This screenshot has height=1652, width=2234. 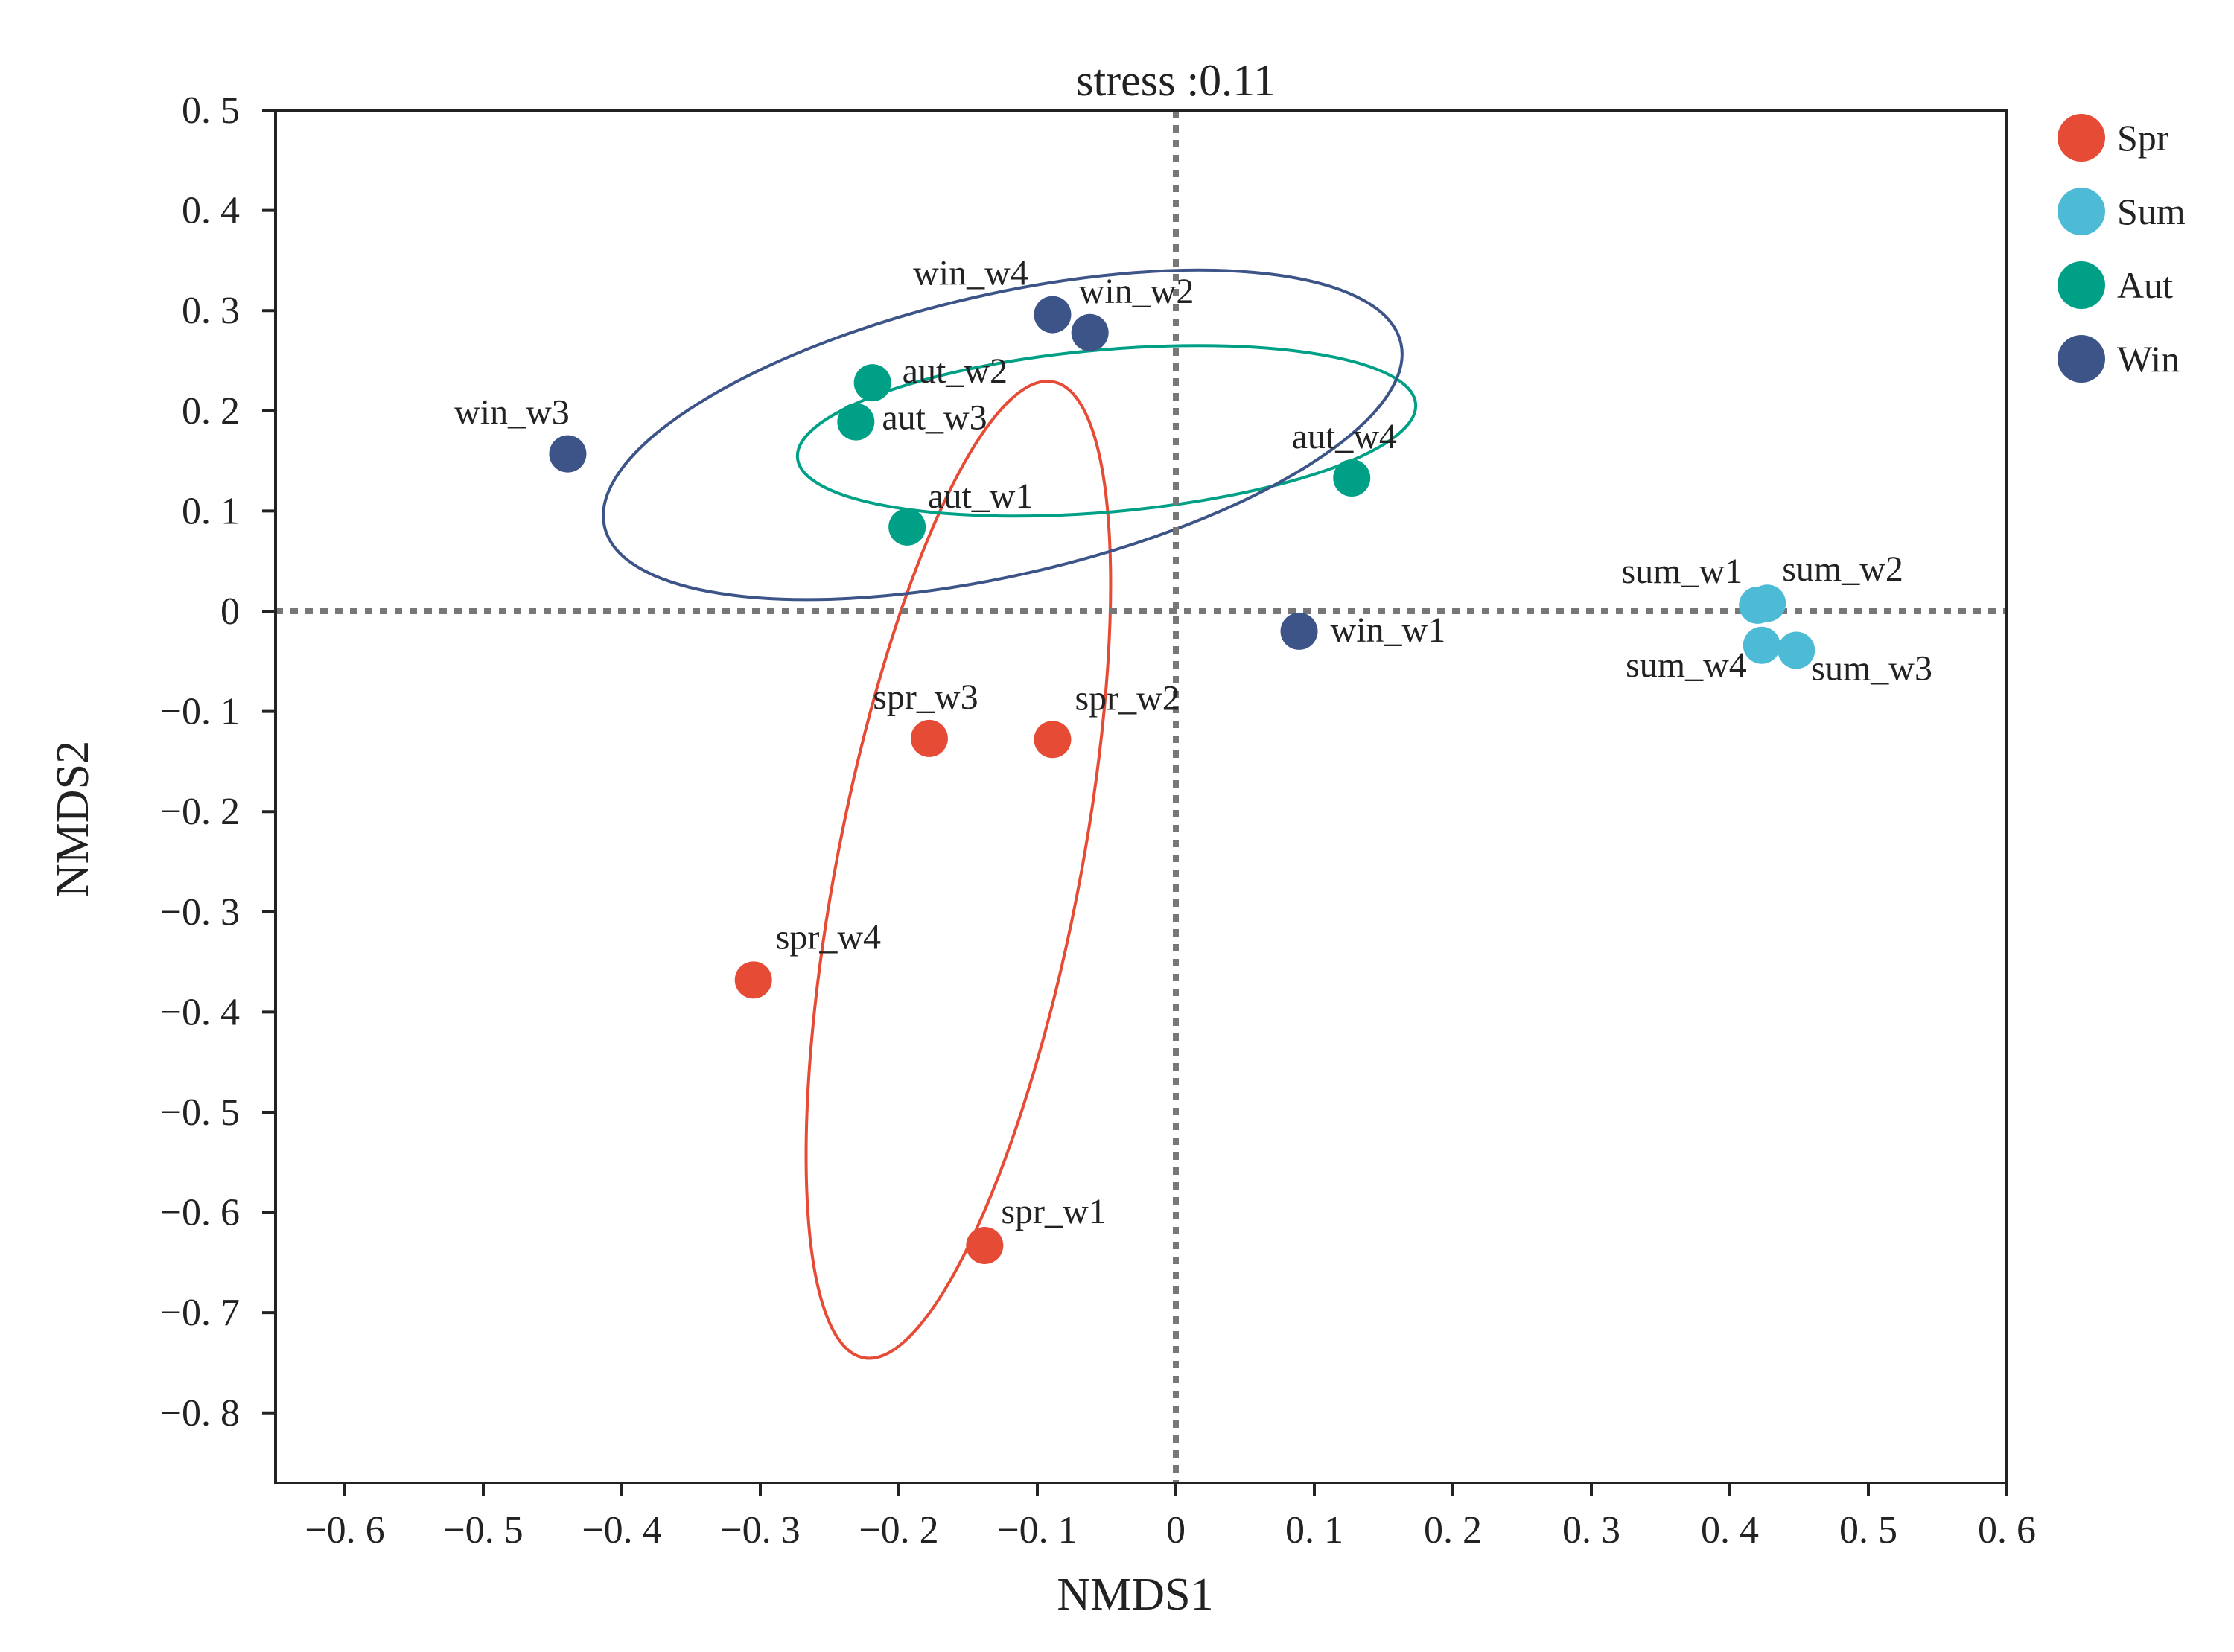 What do you see at coordinates (907, 527) in the screenshot?
I see `point-aut-w1` at bounding box center [907, 527].